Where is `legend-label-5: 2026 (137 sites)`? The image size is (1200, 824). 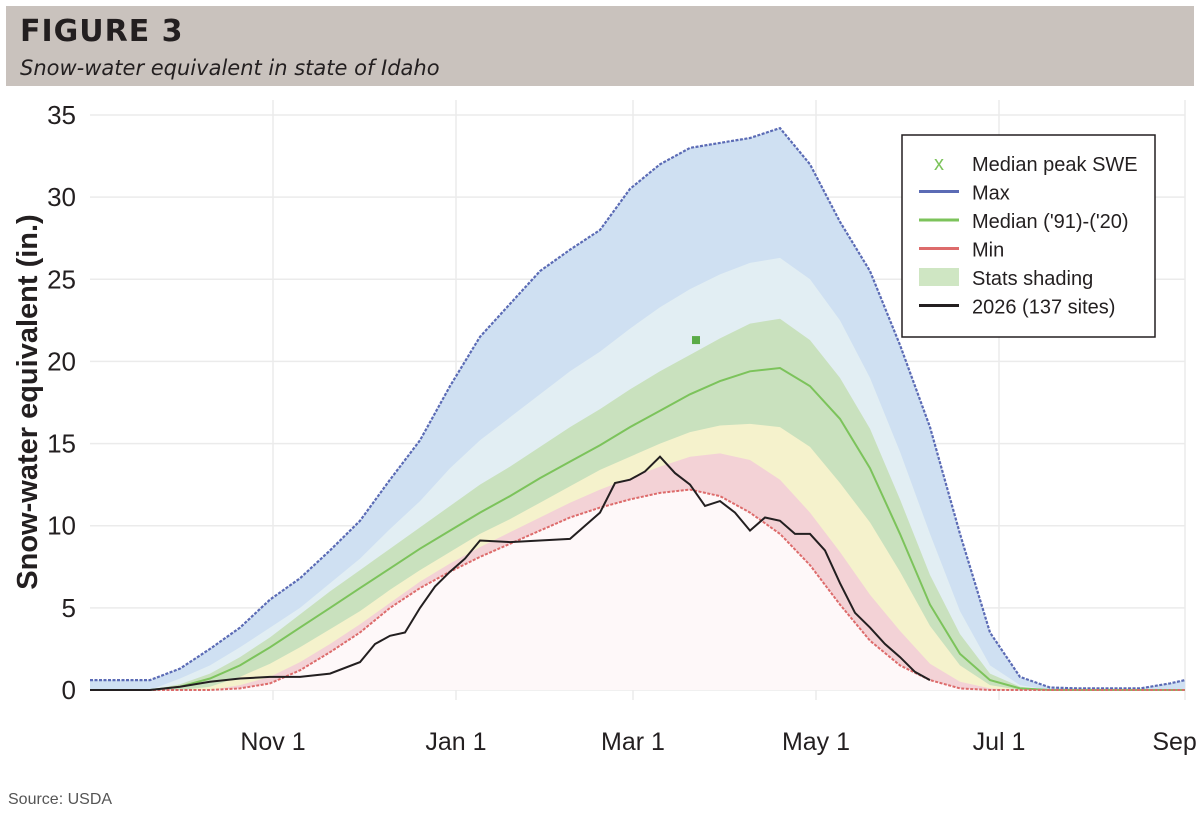
legend-label-5: 2026 (137 sites) is located at coordinates (1043, 308).